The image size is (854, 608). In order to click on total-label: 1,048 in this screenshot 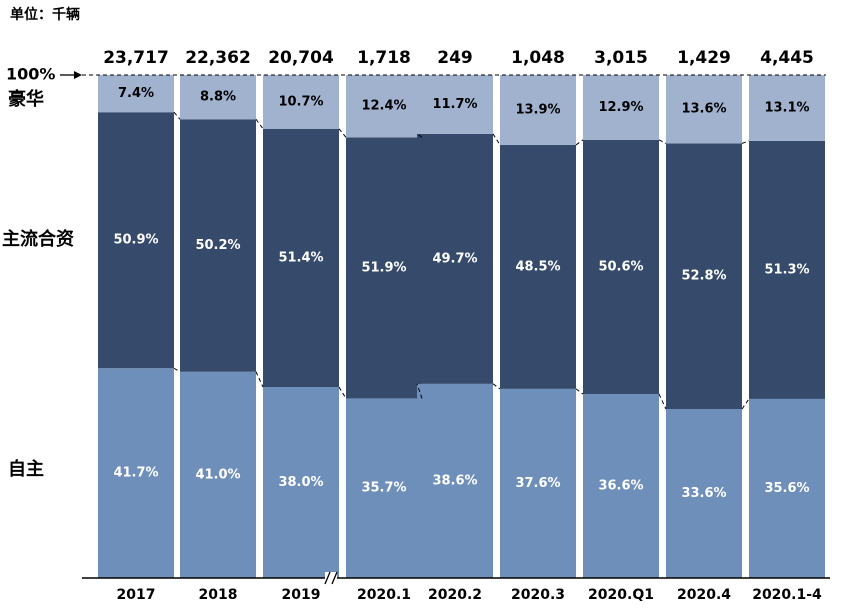, I will do `click(538, 58)`.